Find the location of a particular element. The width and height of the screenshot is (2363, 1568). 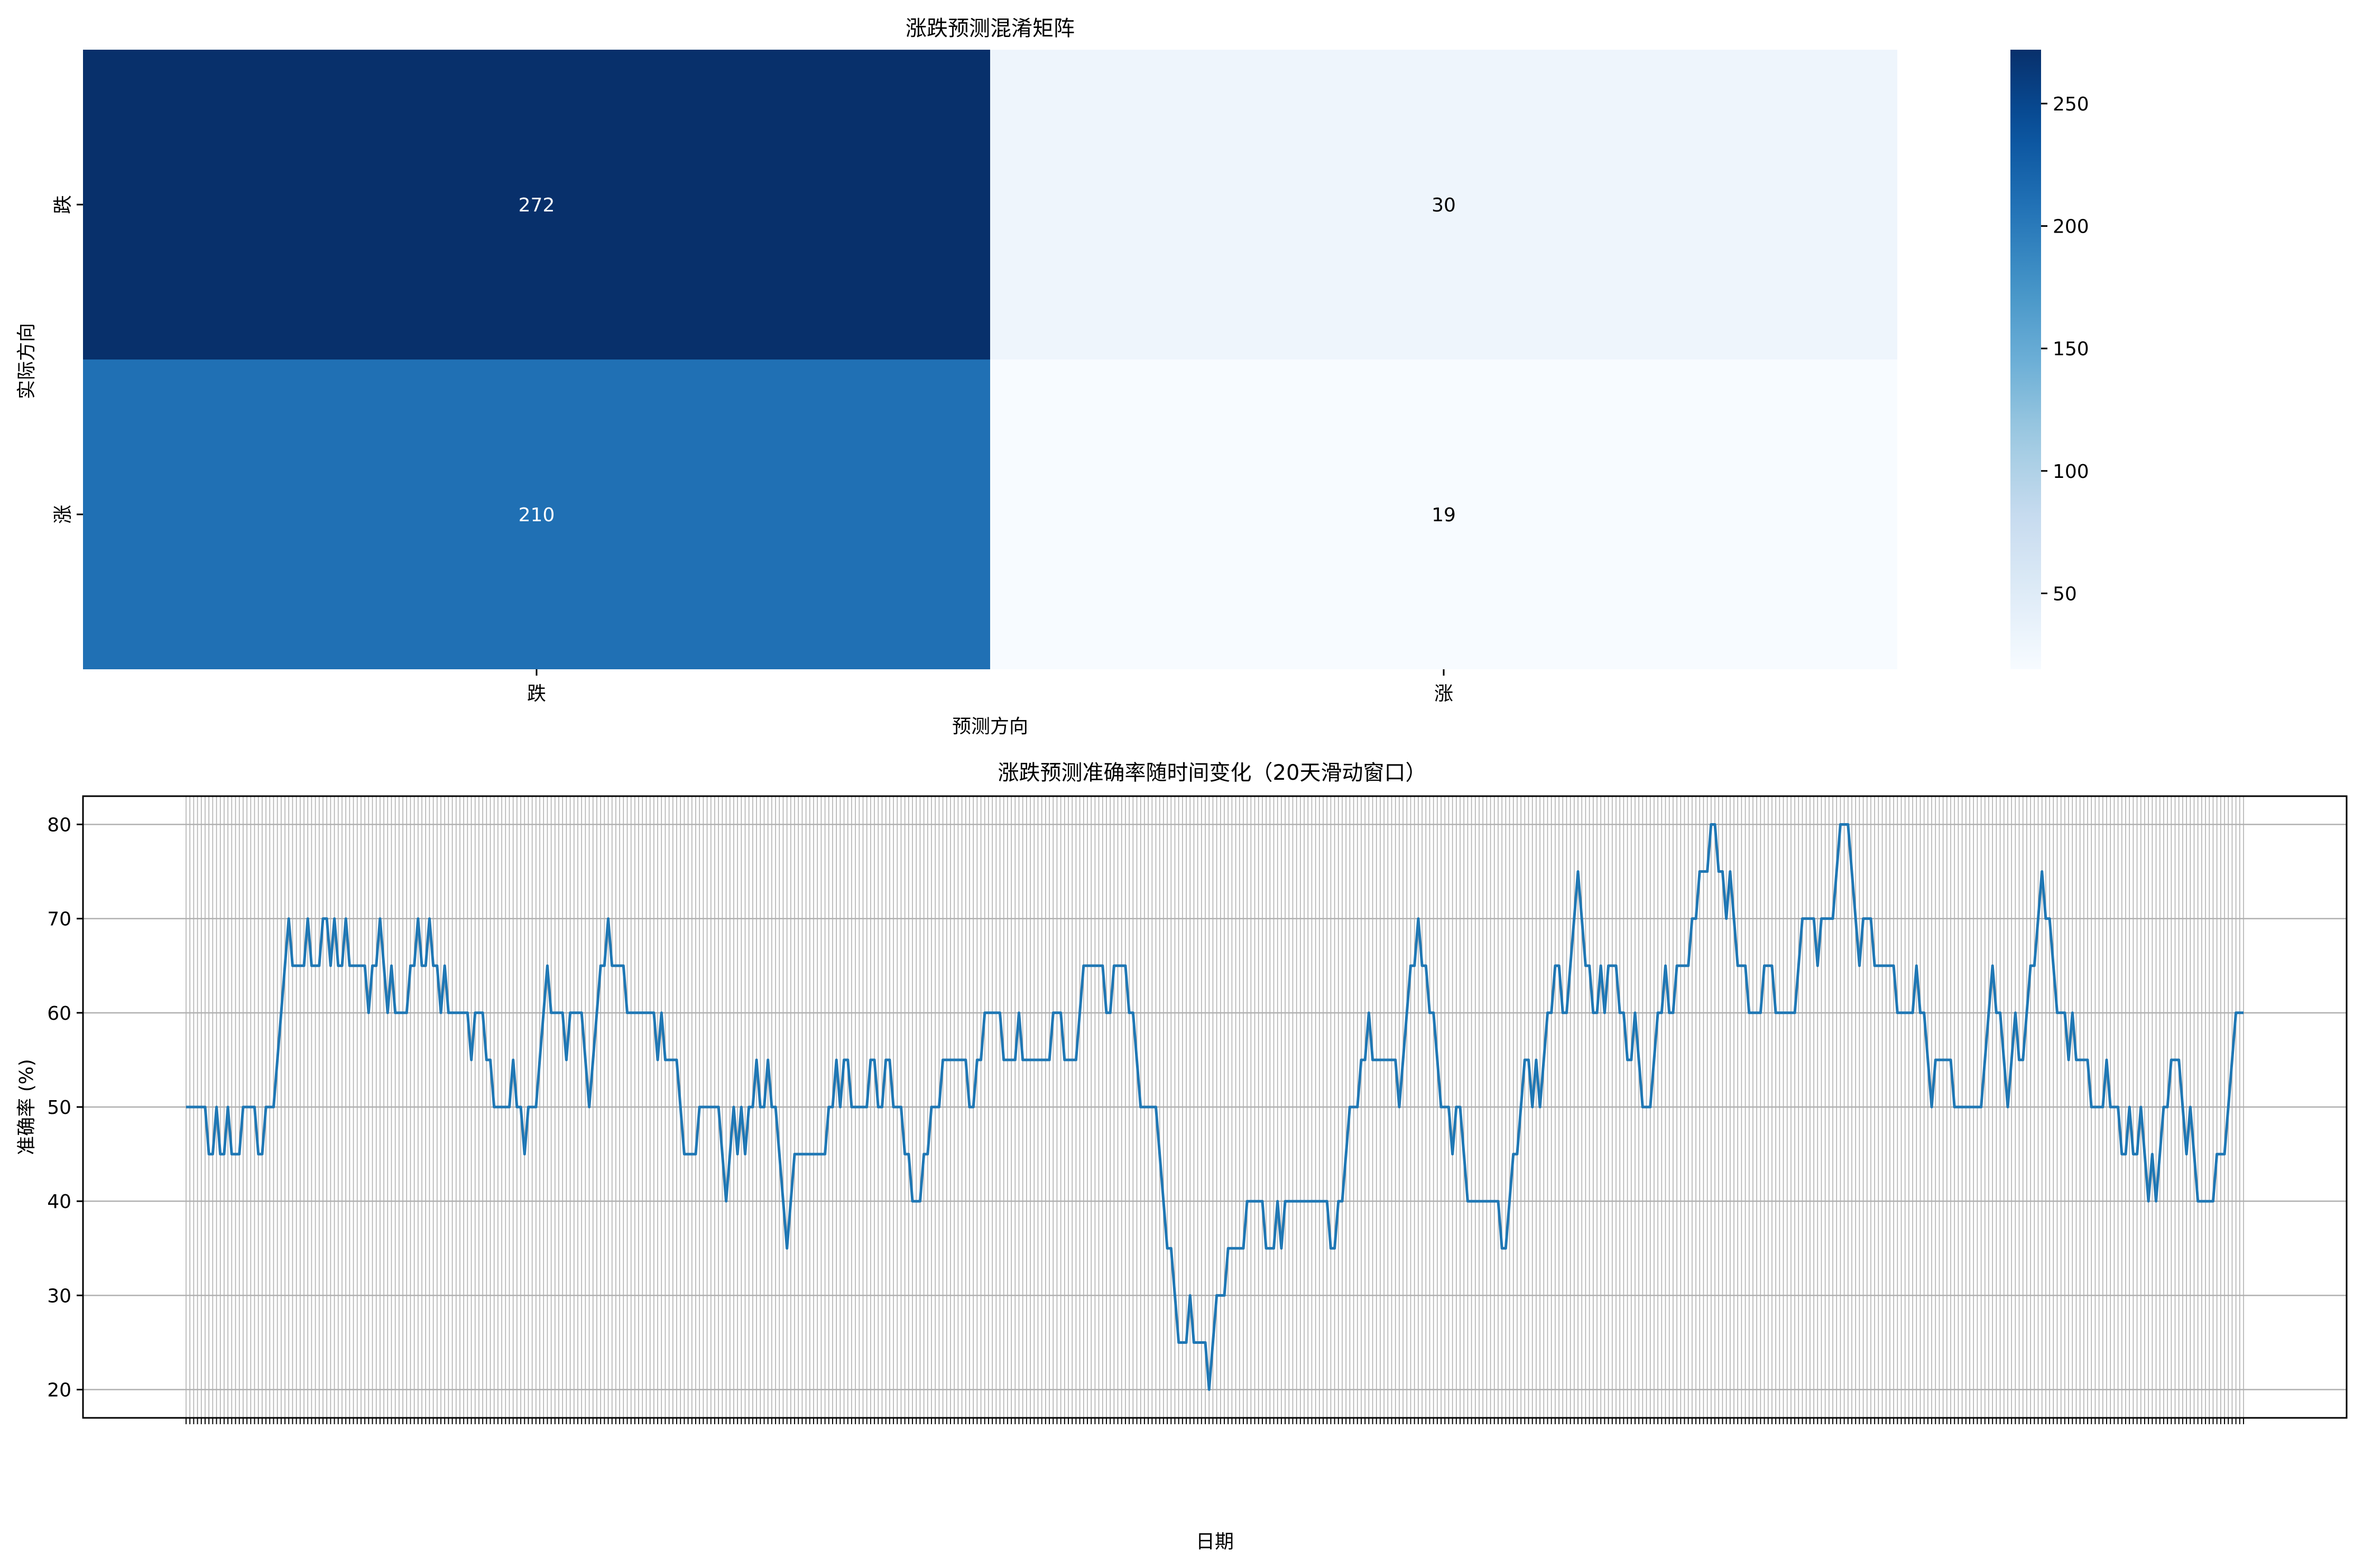

heatmap-y-tick-label: 涨 is located at coordinates (63, 514).